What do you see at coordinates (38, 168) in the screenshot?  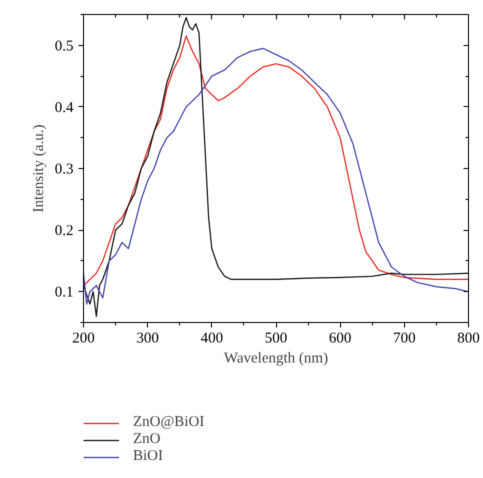 I see `y-axis-title: Intensity (a.u.)` at bounding box center [38, 168].